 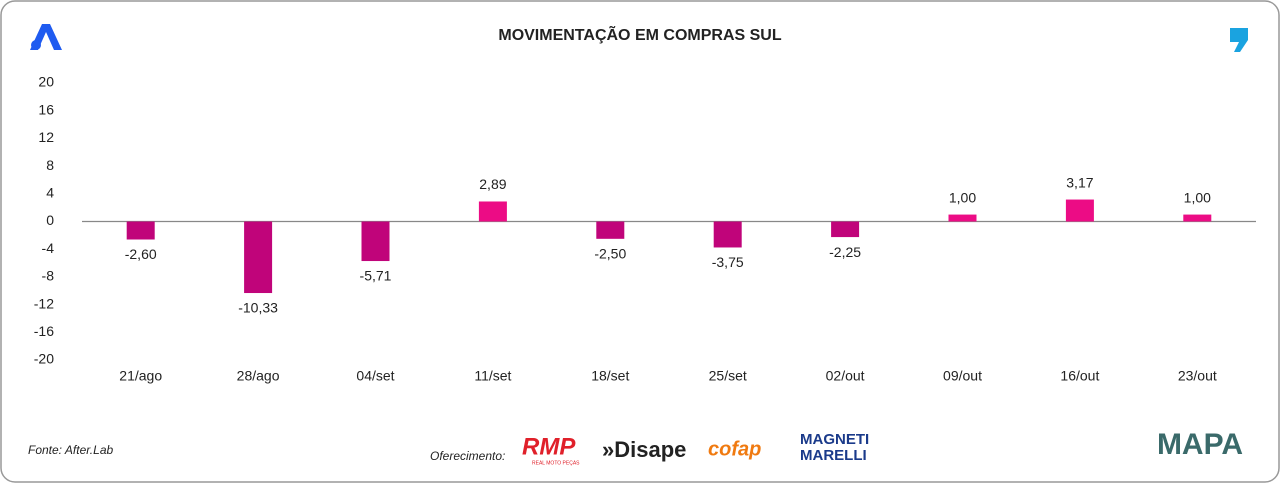 What do you see at coordinates (50, 220) in the screenshot?
I see `y-tick-label: 0` at bounding box center [50, 220].